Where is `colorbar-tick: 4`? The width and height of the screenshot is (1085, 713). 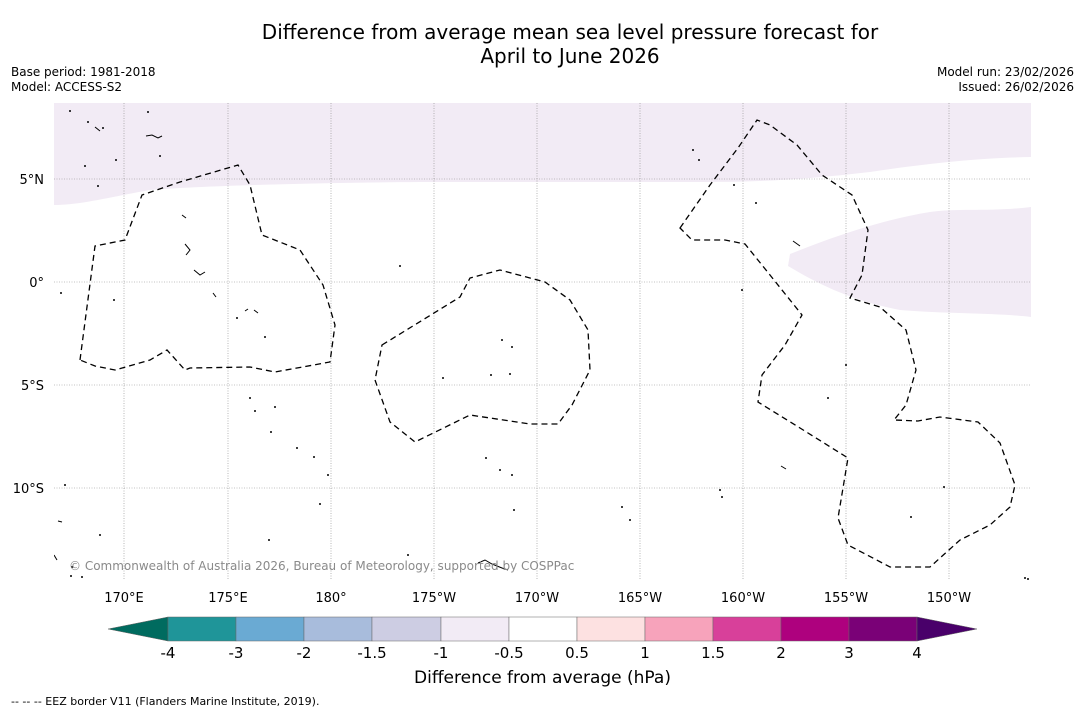 colorbar-tick: 4 is located at coordinates (917, 653).